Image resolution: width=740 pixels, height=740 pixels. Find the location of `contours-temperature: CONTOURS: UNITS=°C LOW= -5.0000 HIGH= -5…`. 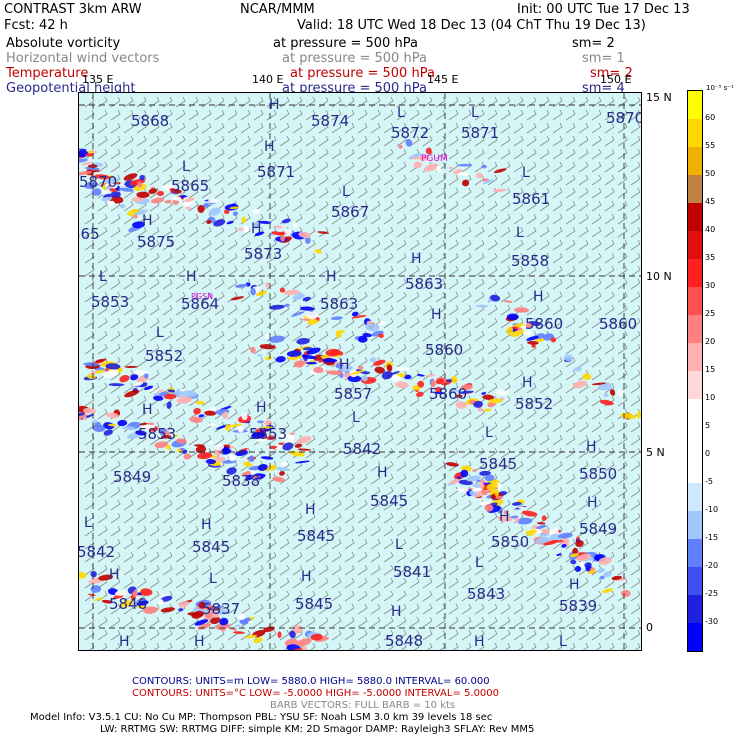

contours-temperature: CONTOURS: UNITS=°C LOW= -5.0000 HIGH= -5… is located at coordinates (316, 693).